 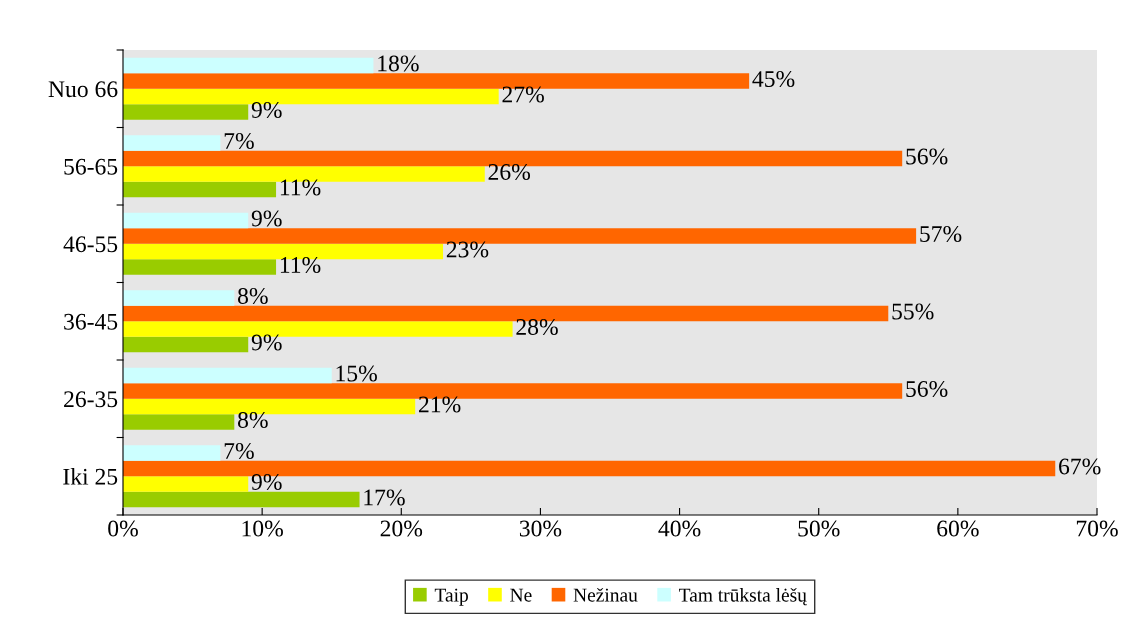 What do you see at coordinates (537, 326) in the screenshot?
I see `data-label: 28%` at bounding box center [537, 326].